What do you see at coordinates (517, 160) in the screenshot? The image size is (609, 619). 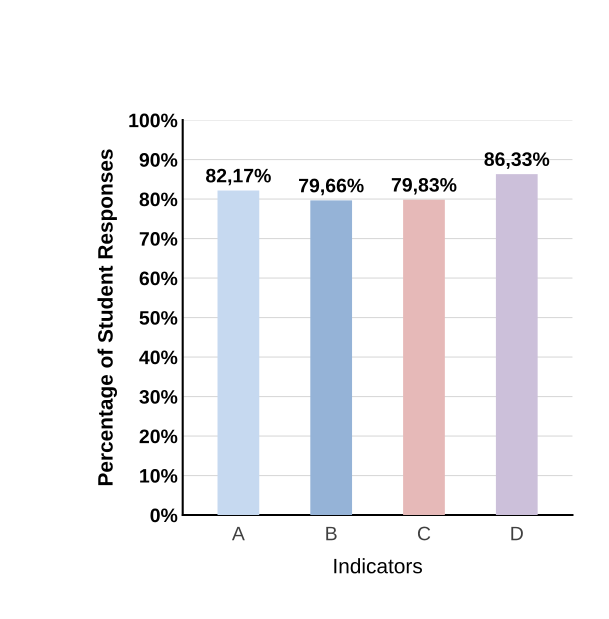 I see `data-label: 86,33%` at bounding box center [517, 160].